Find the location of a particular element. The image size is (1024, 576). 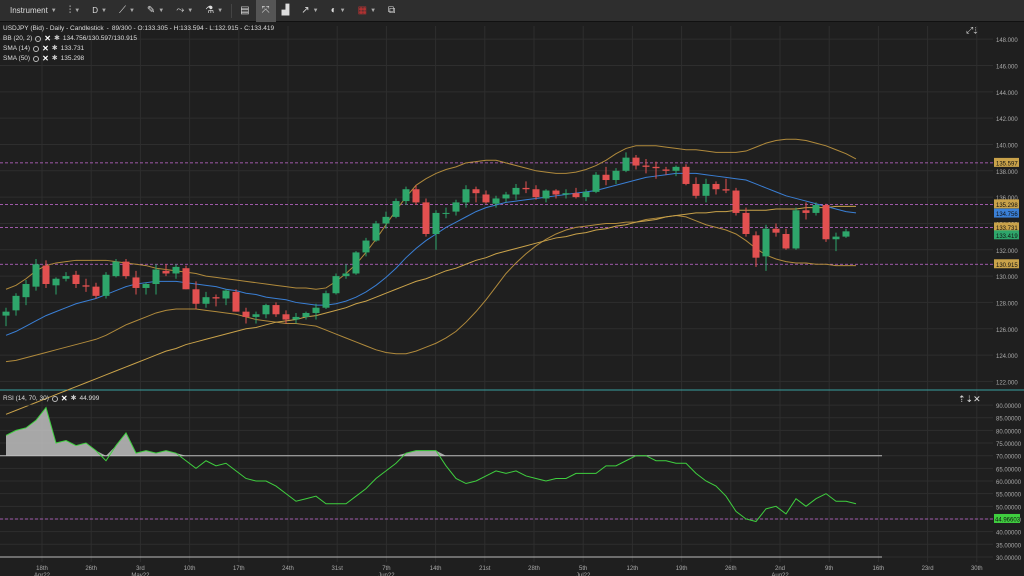

instrument-menu: Instrument ▼ is located at coordinates (33, 11).